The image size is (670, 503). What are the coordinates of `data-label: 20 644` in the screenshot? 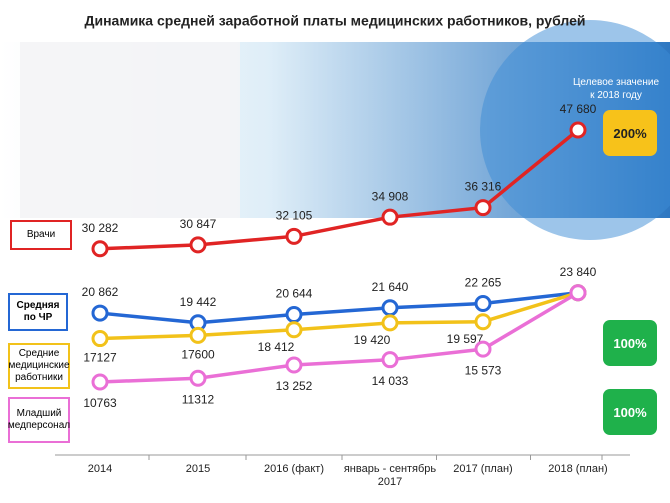 It's located at (294, 294).